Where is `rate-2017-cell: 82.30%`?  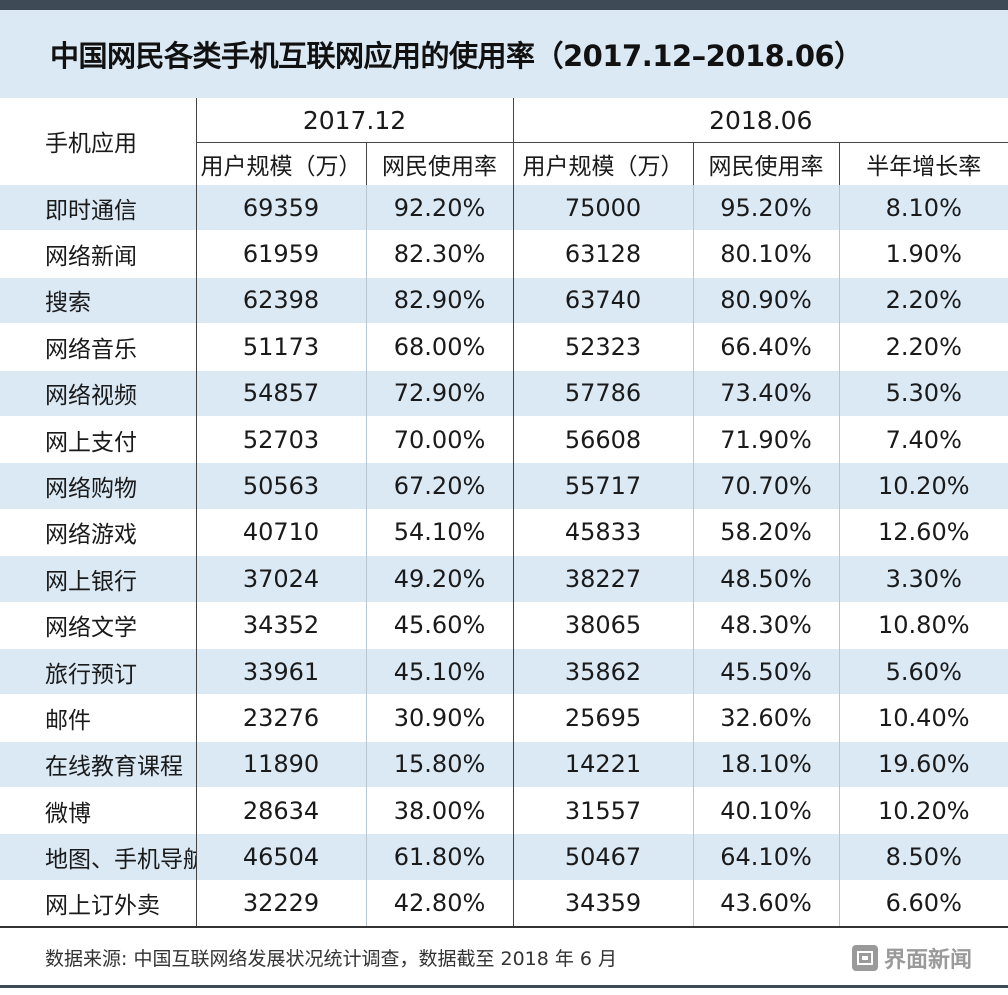 rate-2017-cell: 82.30% is located at coordinates (440, 254).